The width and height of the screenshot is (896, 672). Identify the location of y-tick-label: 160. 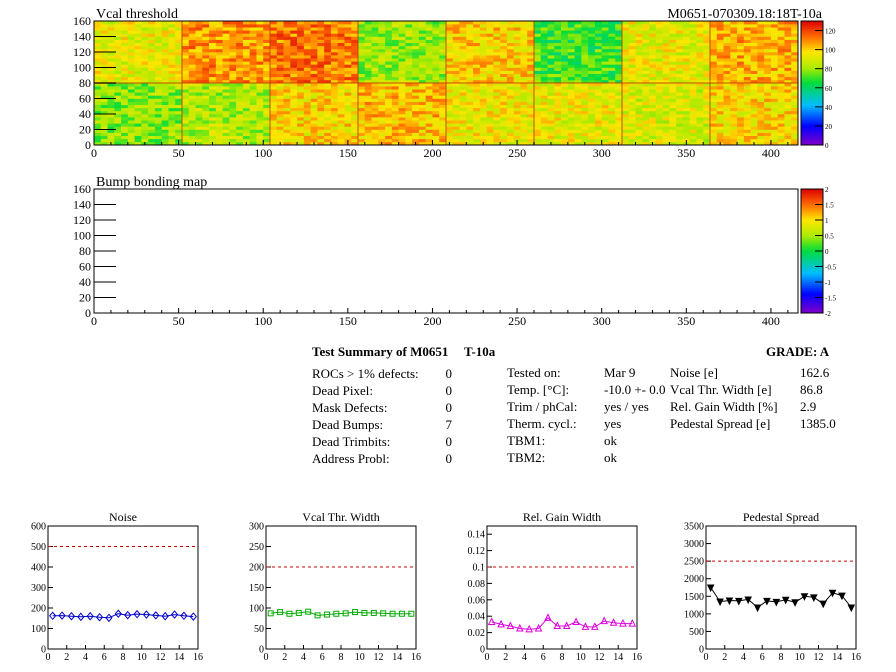
(82, 189).